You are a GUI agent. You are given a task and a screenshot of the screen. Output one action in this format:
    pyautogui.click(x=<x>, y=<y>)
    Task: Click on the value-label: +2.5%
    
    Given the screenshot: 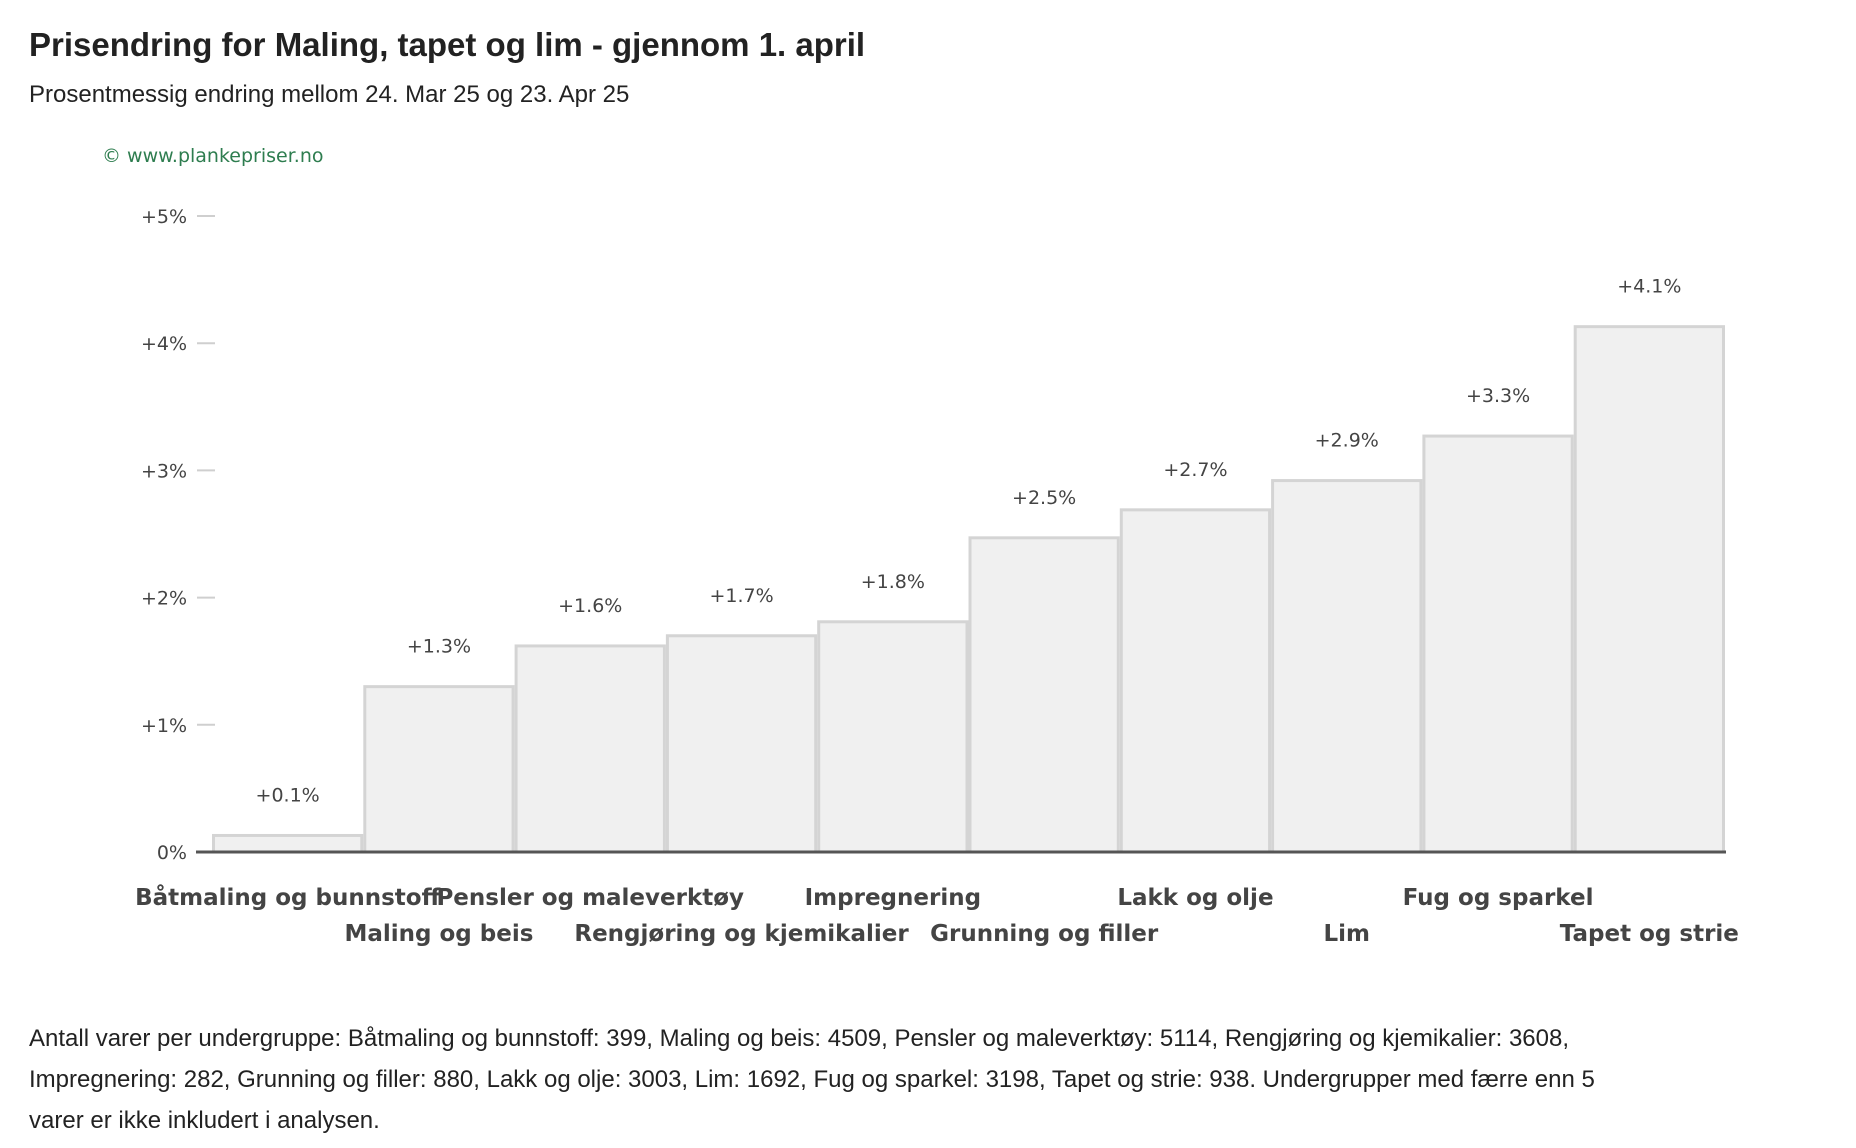 What is the action you would take?
    pyautogui.click(x=1044, y=498)
    